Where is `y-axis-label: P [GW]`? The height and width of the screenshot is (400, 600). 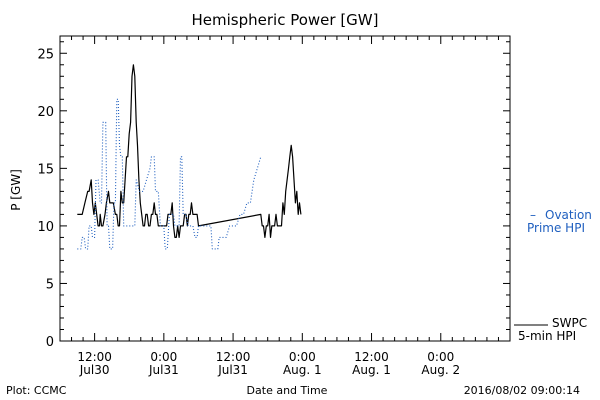
y-axis-label: P [GW] is located at coordinates (16, 190).